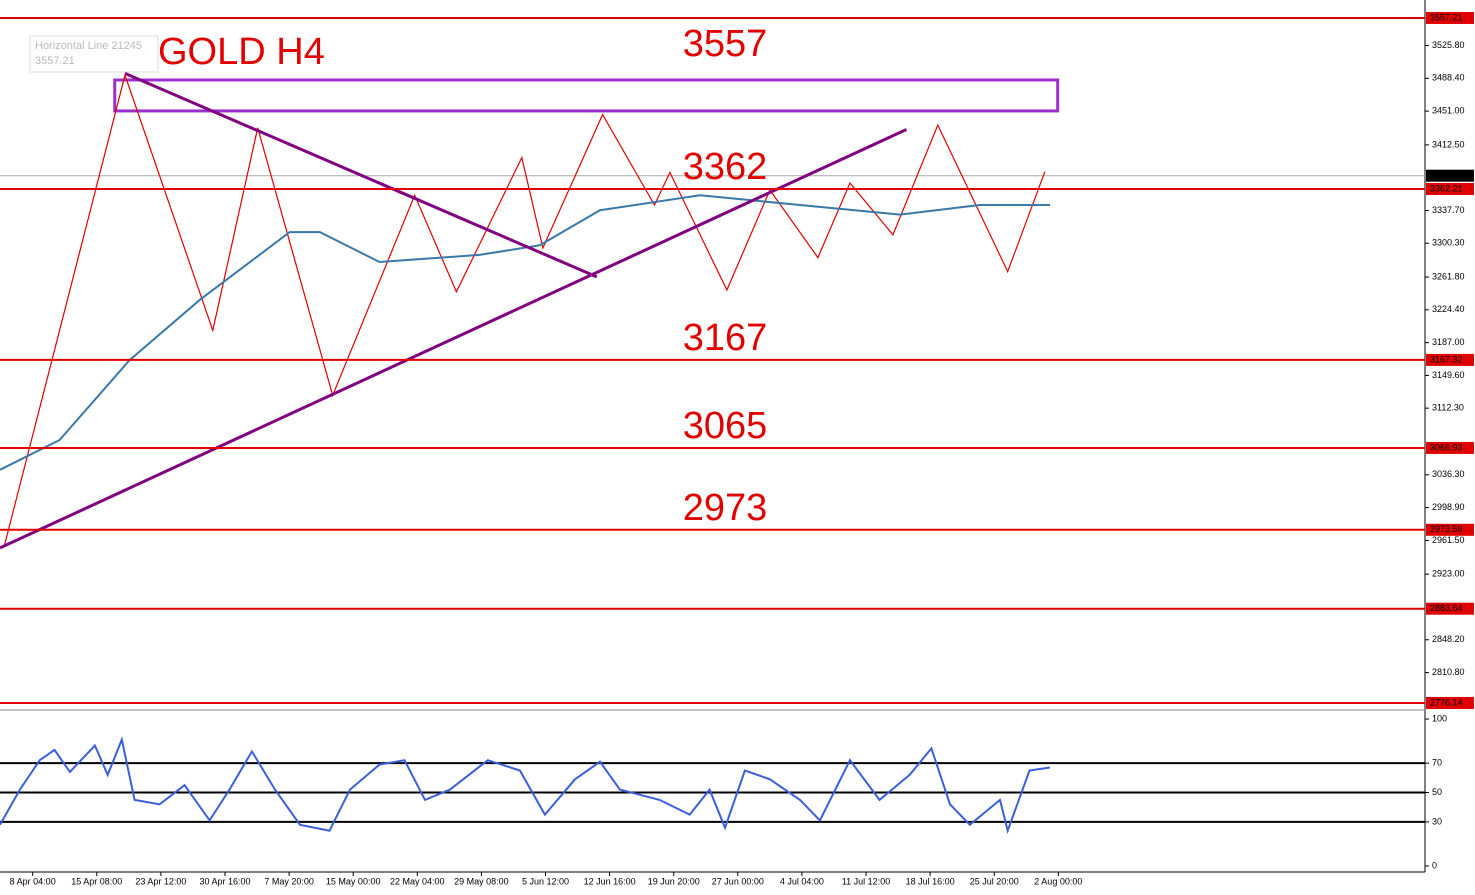 The height and width of the screenshot is (895, 1475). I want to click on y-tick-label: 3036.30, so click(1448, 474).